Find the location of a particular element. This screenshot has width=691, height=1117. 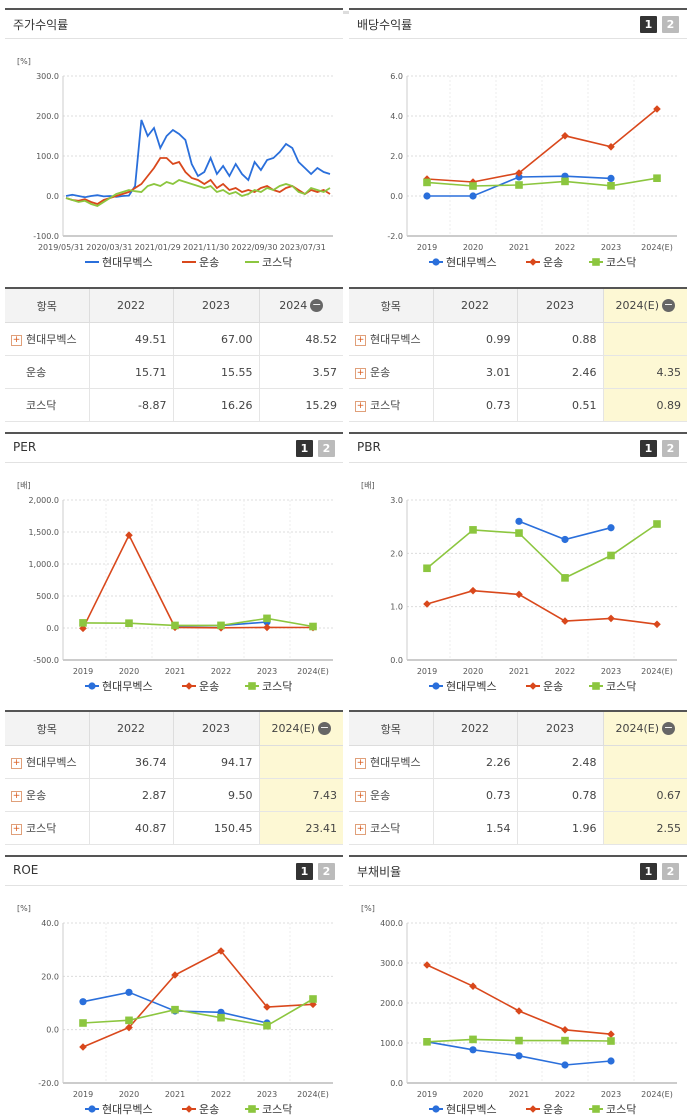

row-label-cell: + 운송 is located at coordinates (391, 372).